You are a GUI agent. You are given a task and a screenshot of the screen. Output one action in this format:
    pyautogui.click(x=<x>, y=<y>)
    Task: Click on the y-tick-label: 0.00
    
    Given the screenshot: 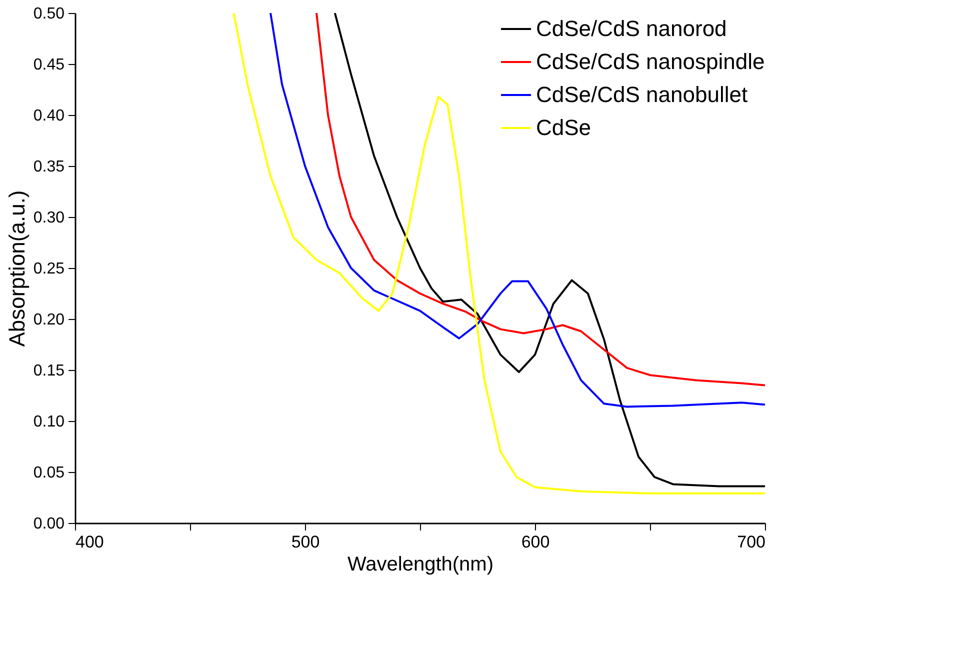 What is the action you would take?
    pyautogui.click(x=49, y=524)
    